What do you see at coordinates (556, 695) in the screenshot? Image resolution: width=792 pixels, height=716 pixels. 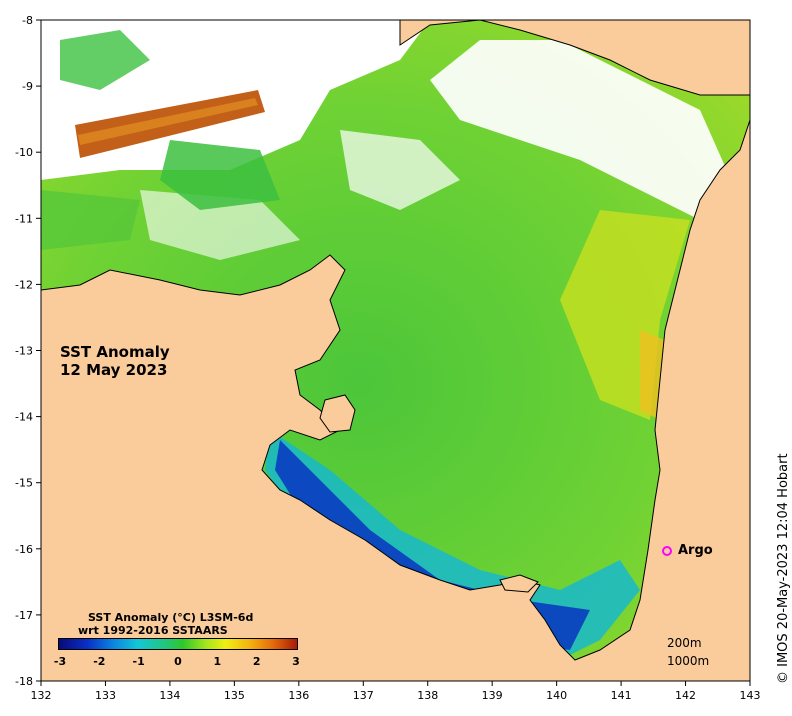 I see `x-tick-label: 140` at bounding box center [556, 695].